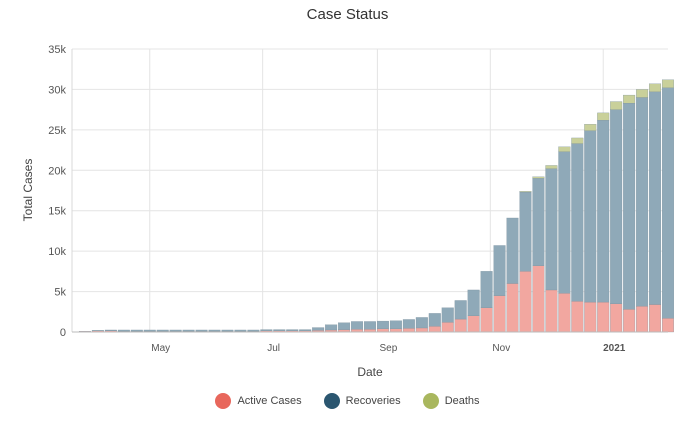  I want to click on legend-item-deaths: Deaths, so click(451, 401).